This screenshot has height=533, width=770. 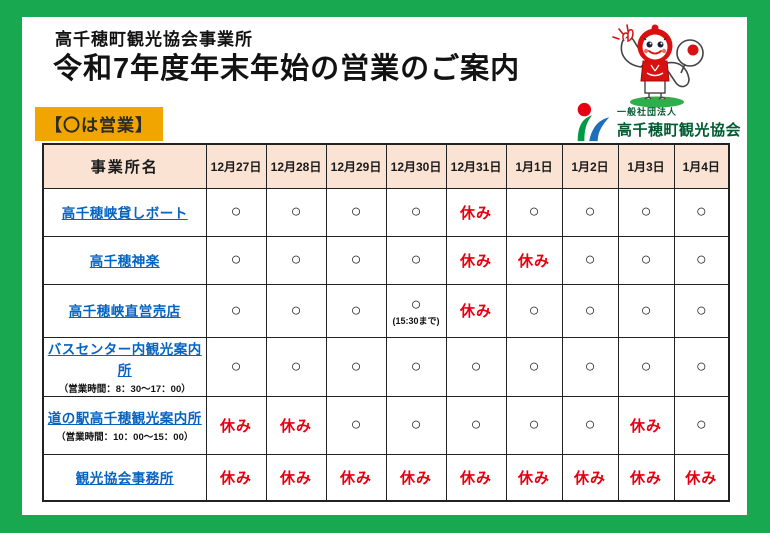 What do you see at coordinates (296, 166) in the screenshot?
I see `date-header: 12月28日` at bounding box center [296, 166].